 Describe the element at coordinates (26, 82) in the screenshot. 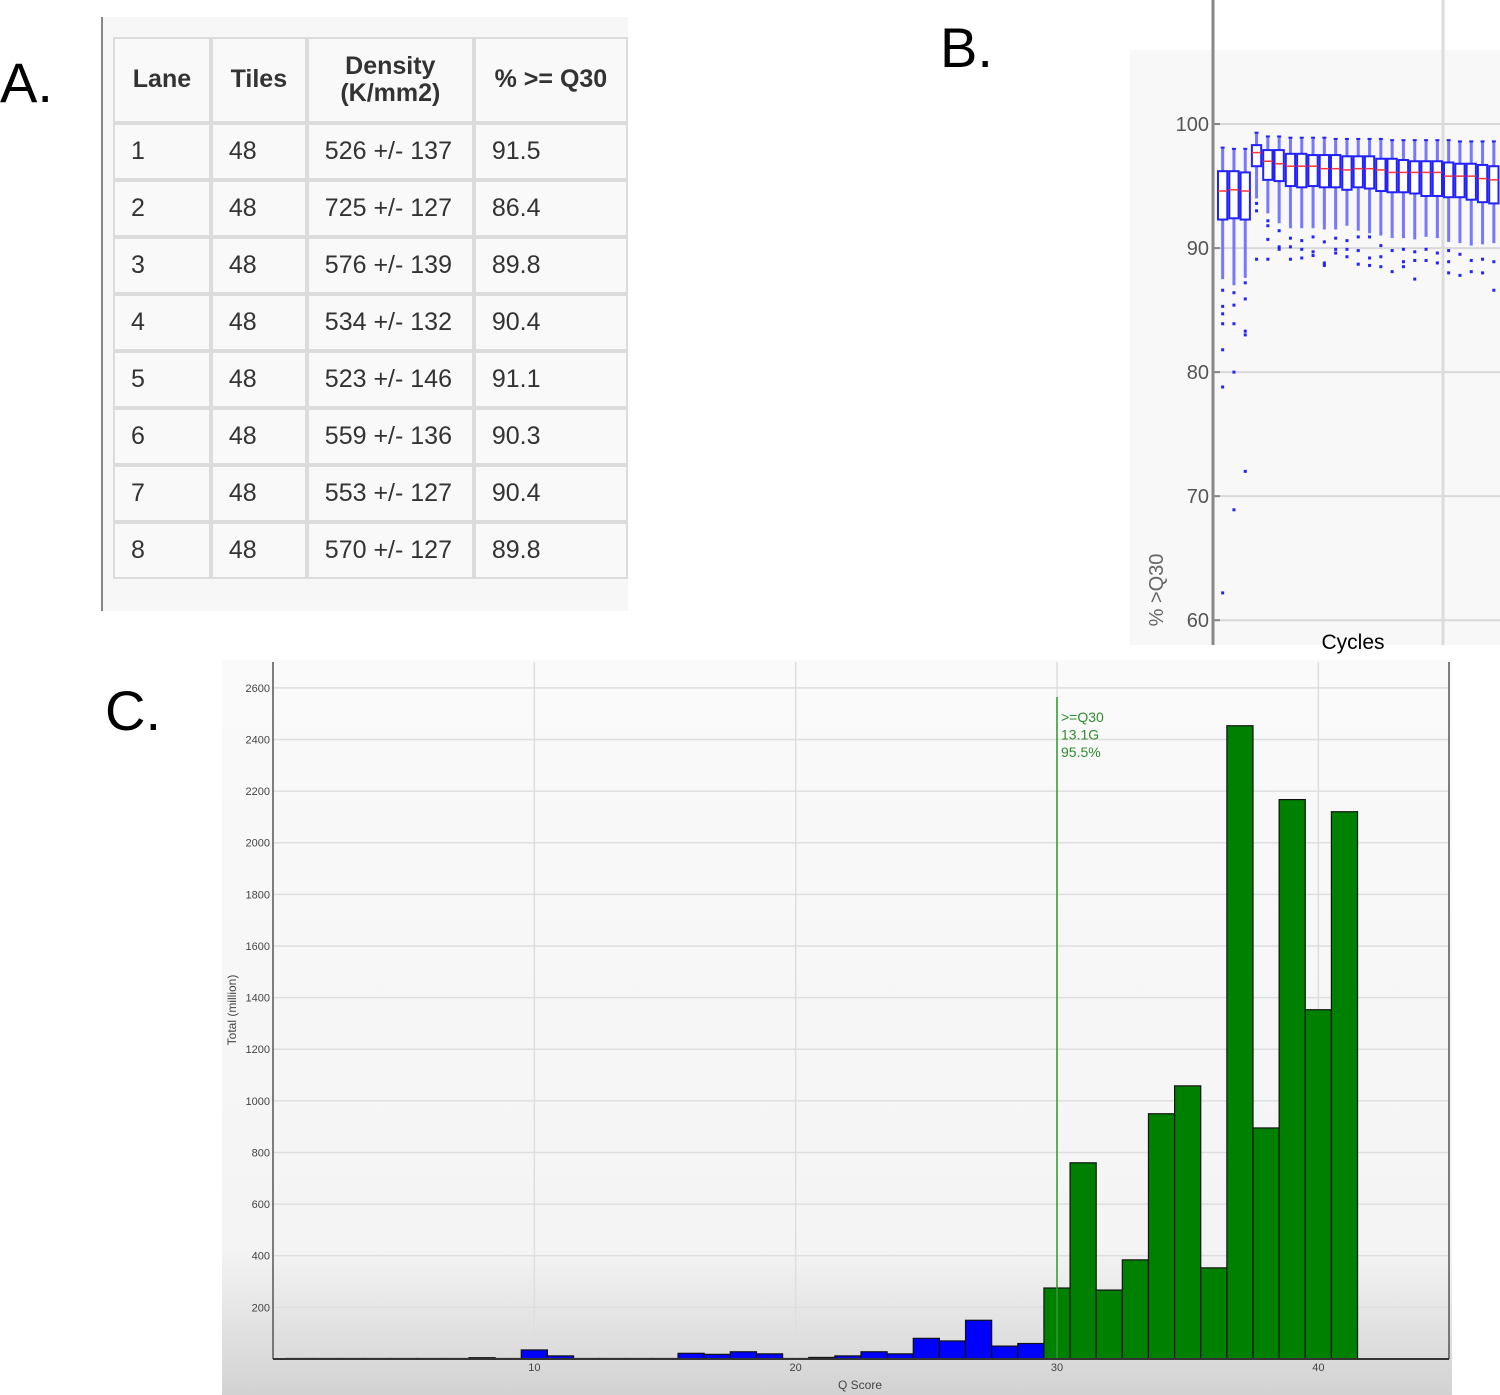

I see `panel-label-a: A.` at that location.